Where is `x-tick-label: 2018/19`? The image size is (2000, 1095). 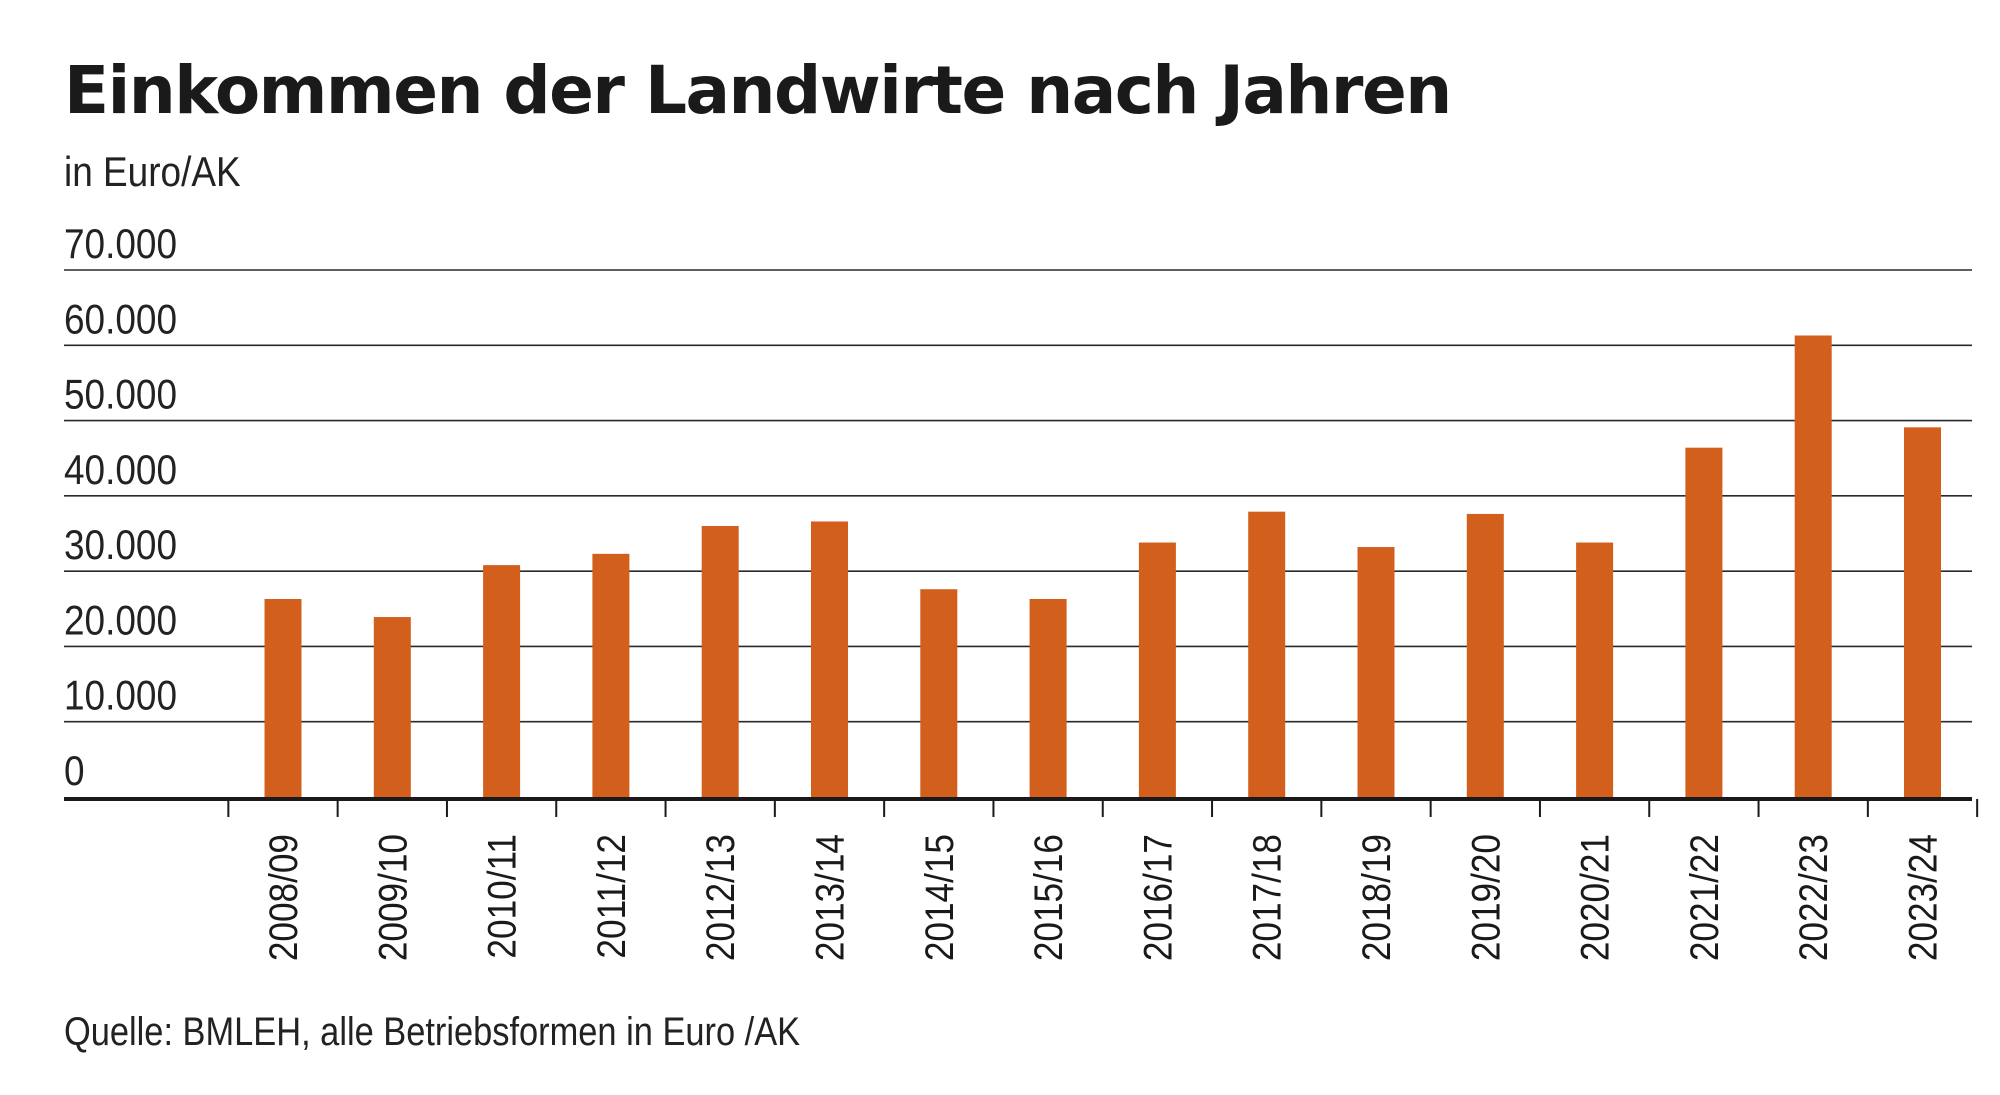
x-tick-label: 2018/19 is located at coordinates (1376, 897).